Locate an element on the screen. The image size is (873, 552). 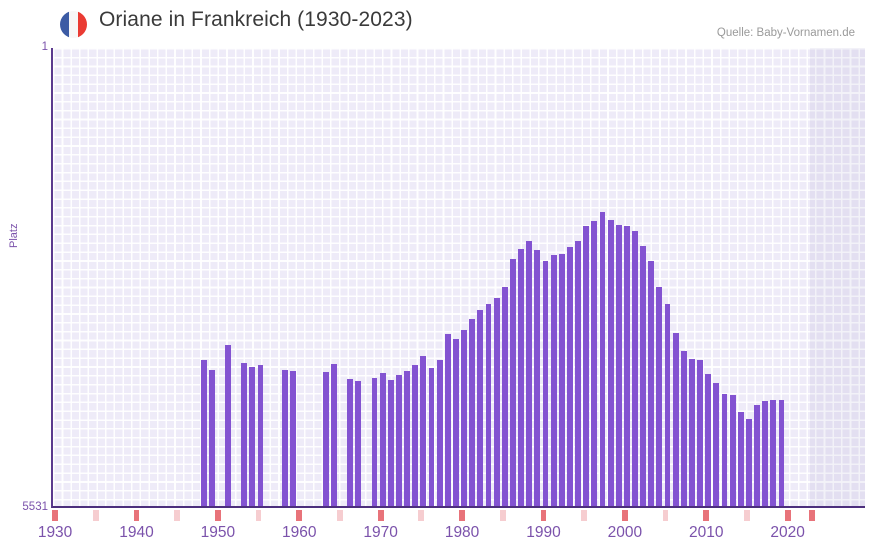
y-axis-tick-bottom: 5531 is located at coordinates (35, 507).